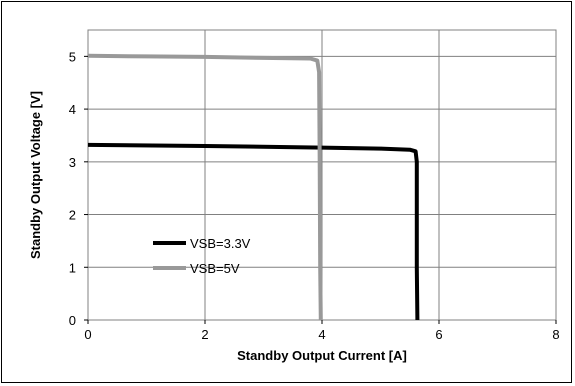  Describe the element at coordinates (204, 334) in the screenshot. I see `x-tick-label: 2` at that location.